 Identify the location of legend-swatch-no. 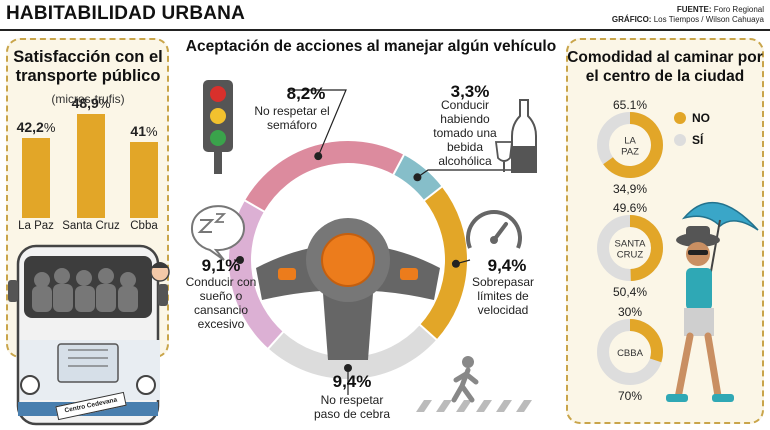
(680, 118).